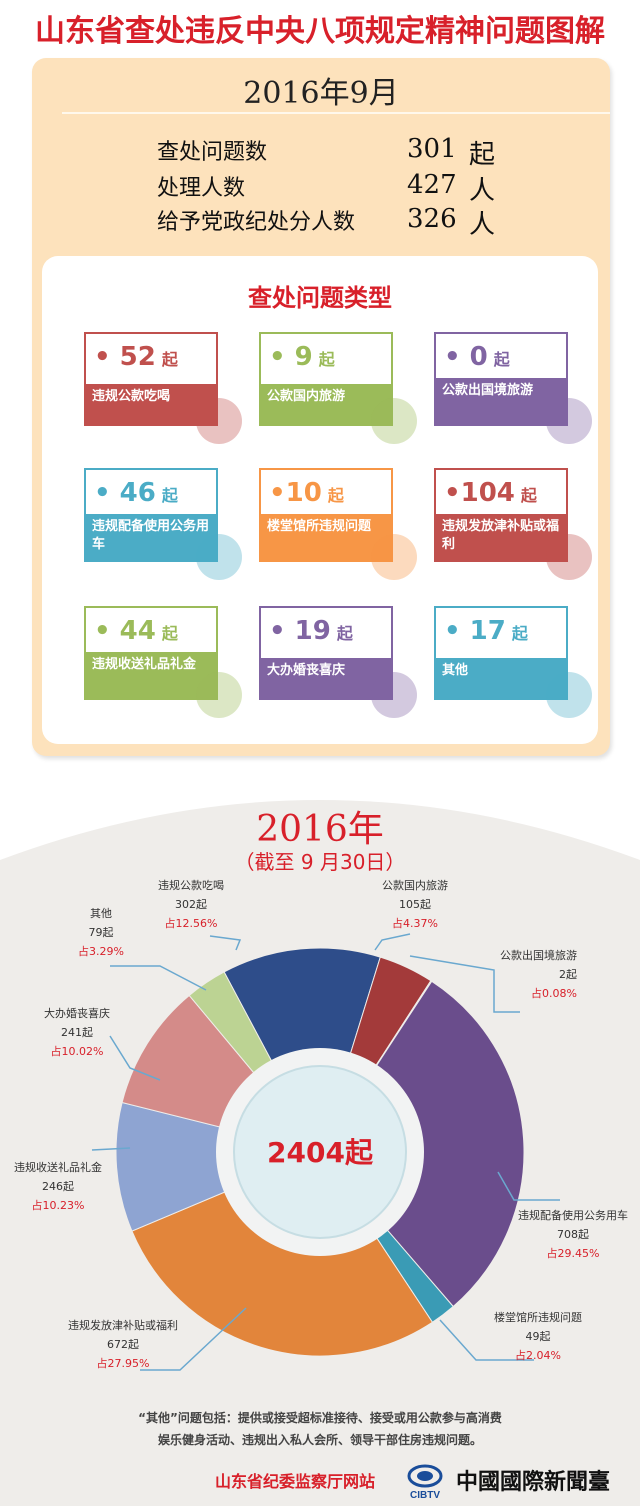 This screenshot has height=1506, width=640. I want to click on label-pct: 占0.08%, so click(554, 993).